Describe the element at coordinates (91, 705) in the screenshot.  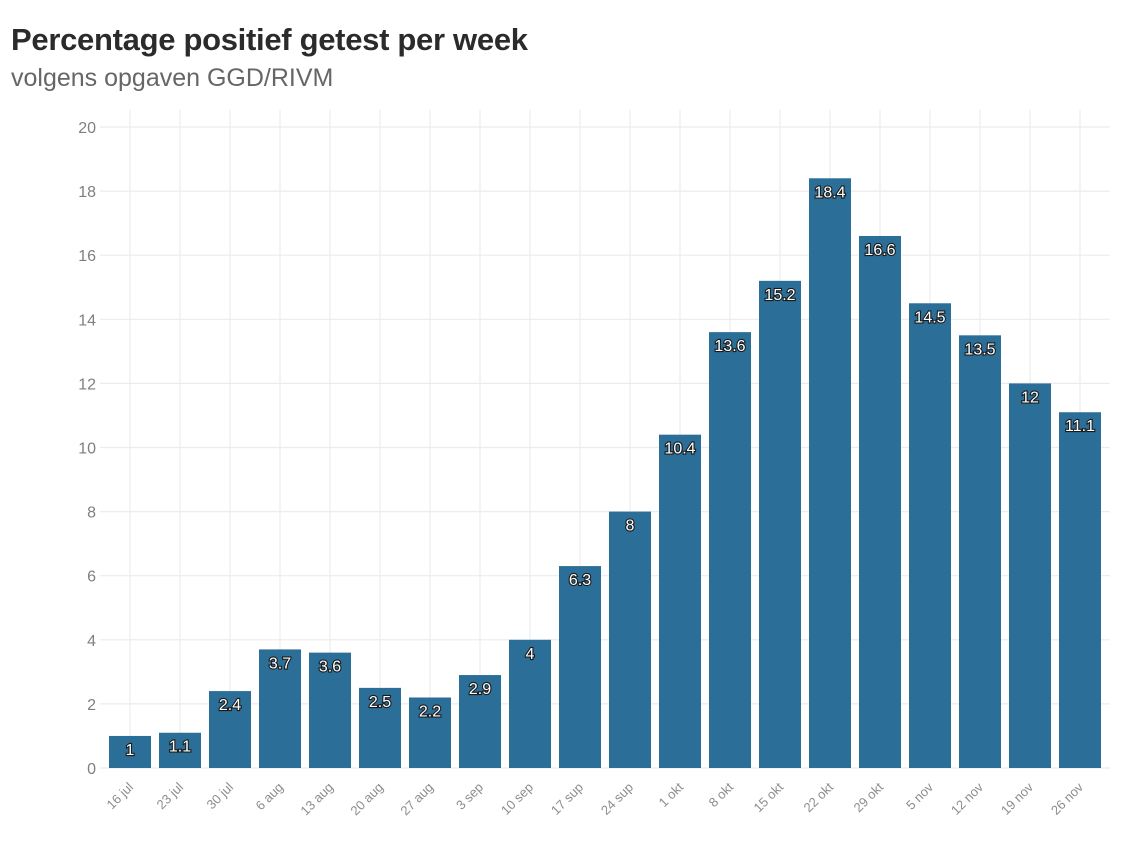
I see `y-tick-label: 2` at that location.